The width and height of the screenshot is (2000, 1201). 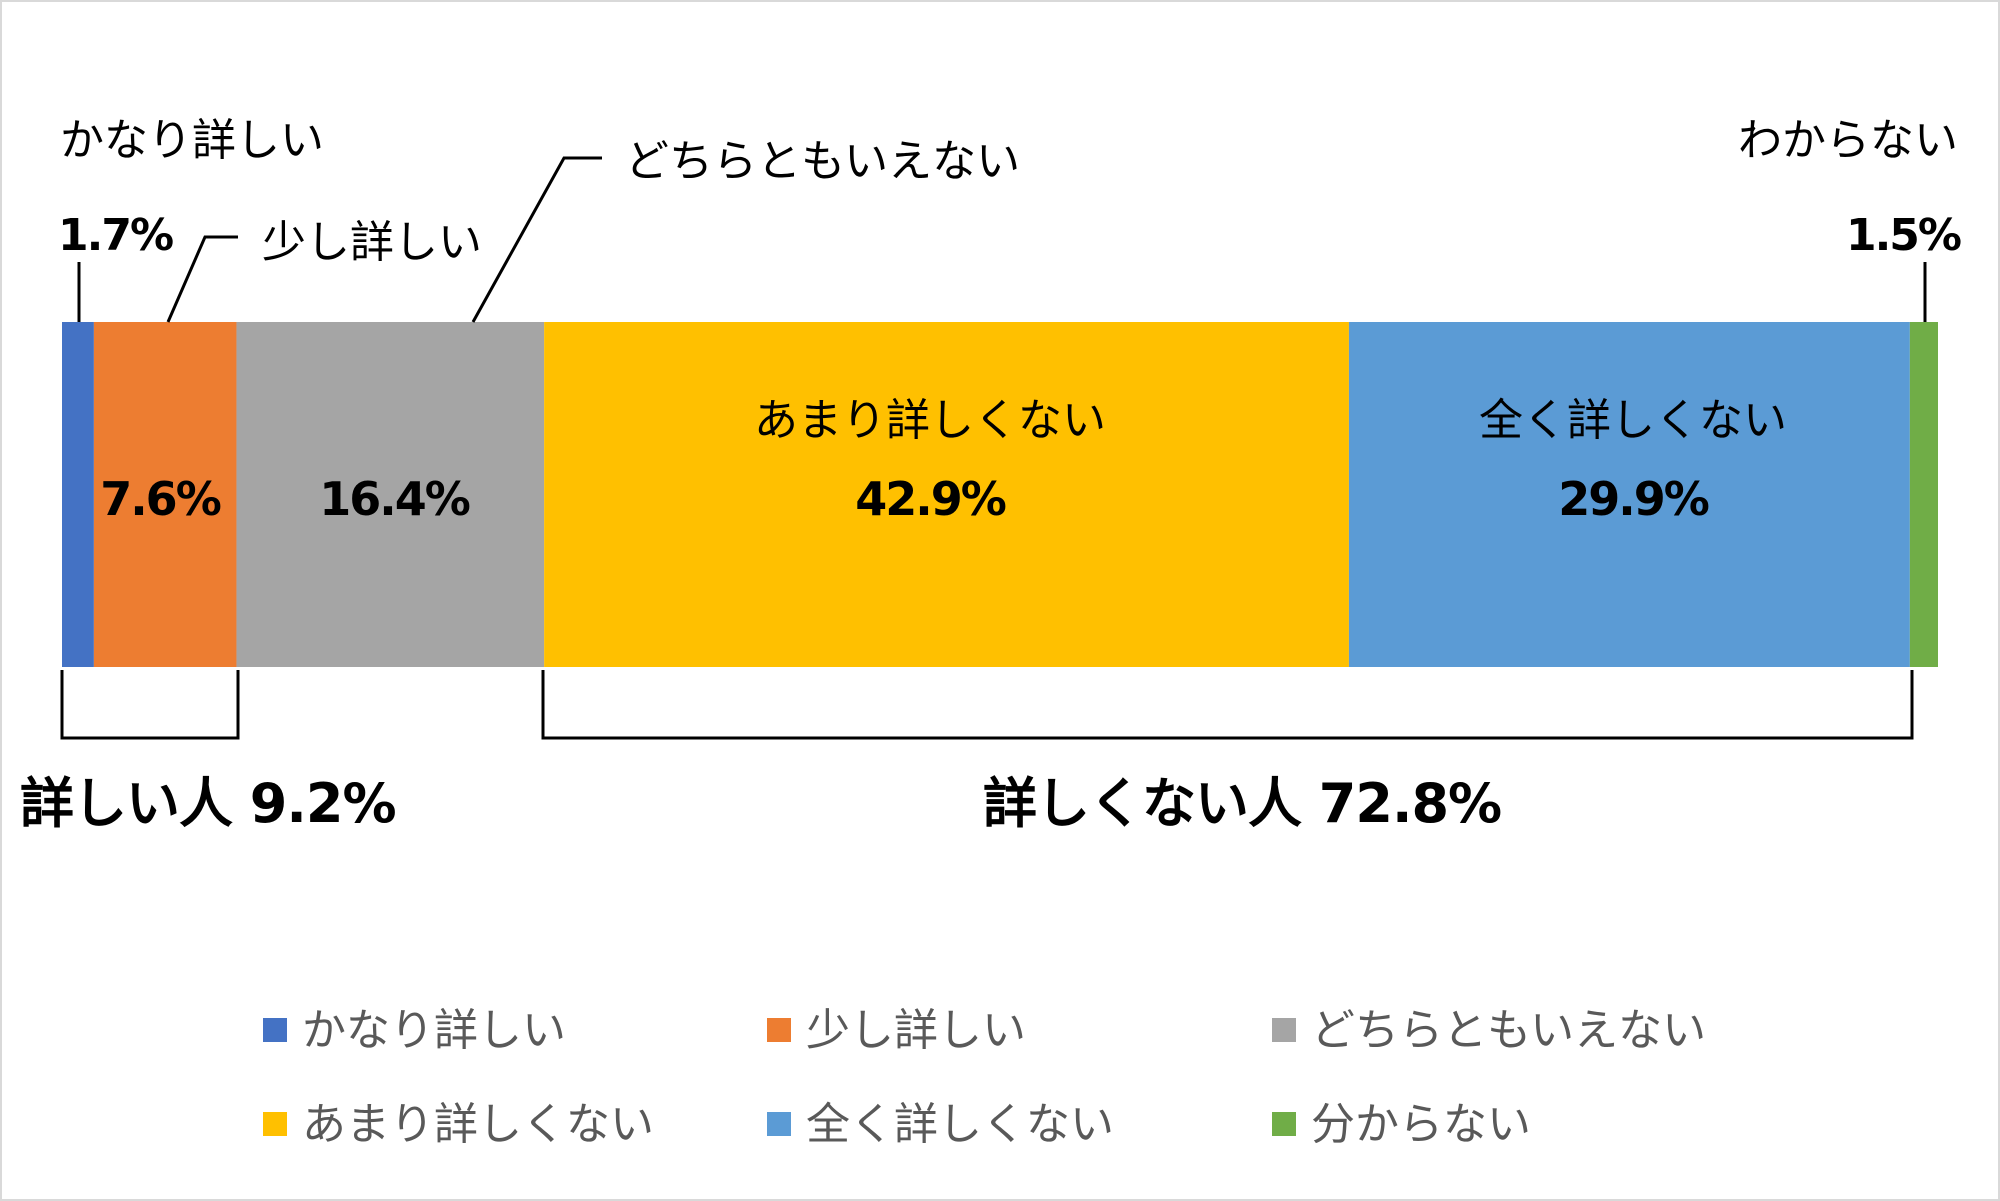 I want to click on legend-label-amari: あまり詳しくない, so click(x=478, y=1124).